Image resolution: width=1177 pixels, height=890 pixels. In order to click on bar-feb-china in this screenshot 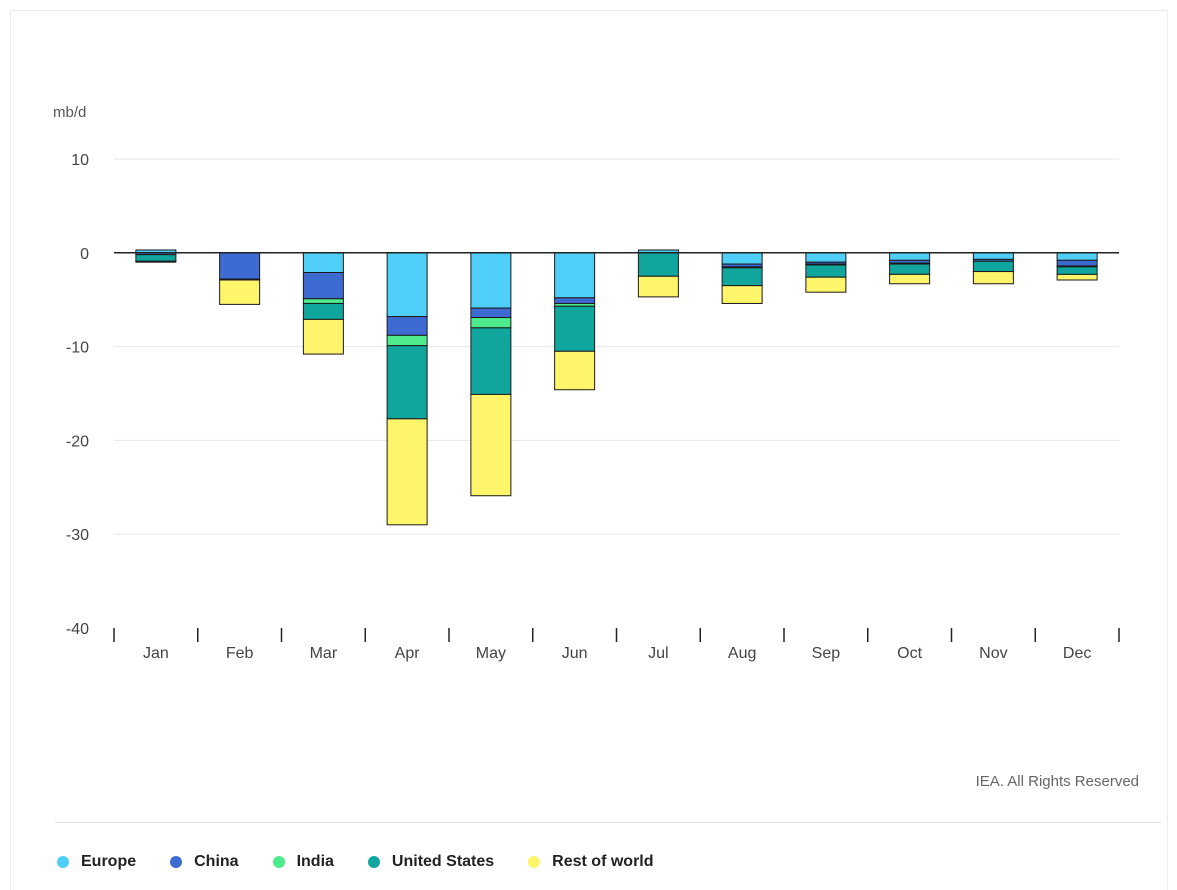, I will do `click(240, 266)`.